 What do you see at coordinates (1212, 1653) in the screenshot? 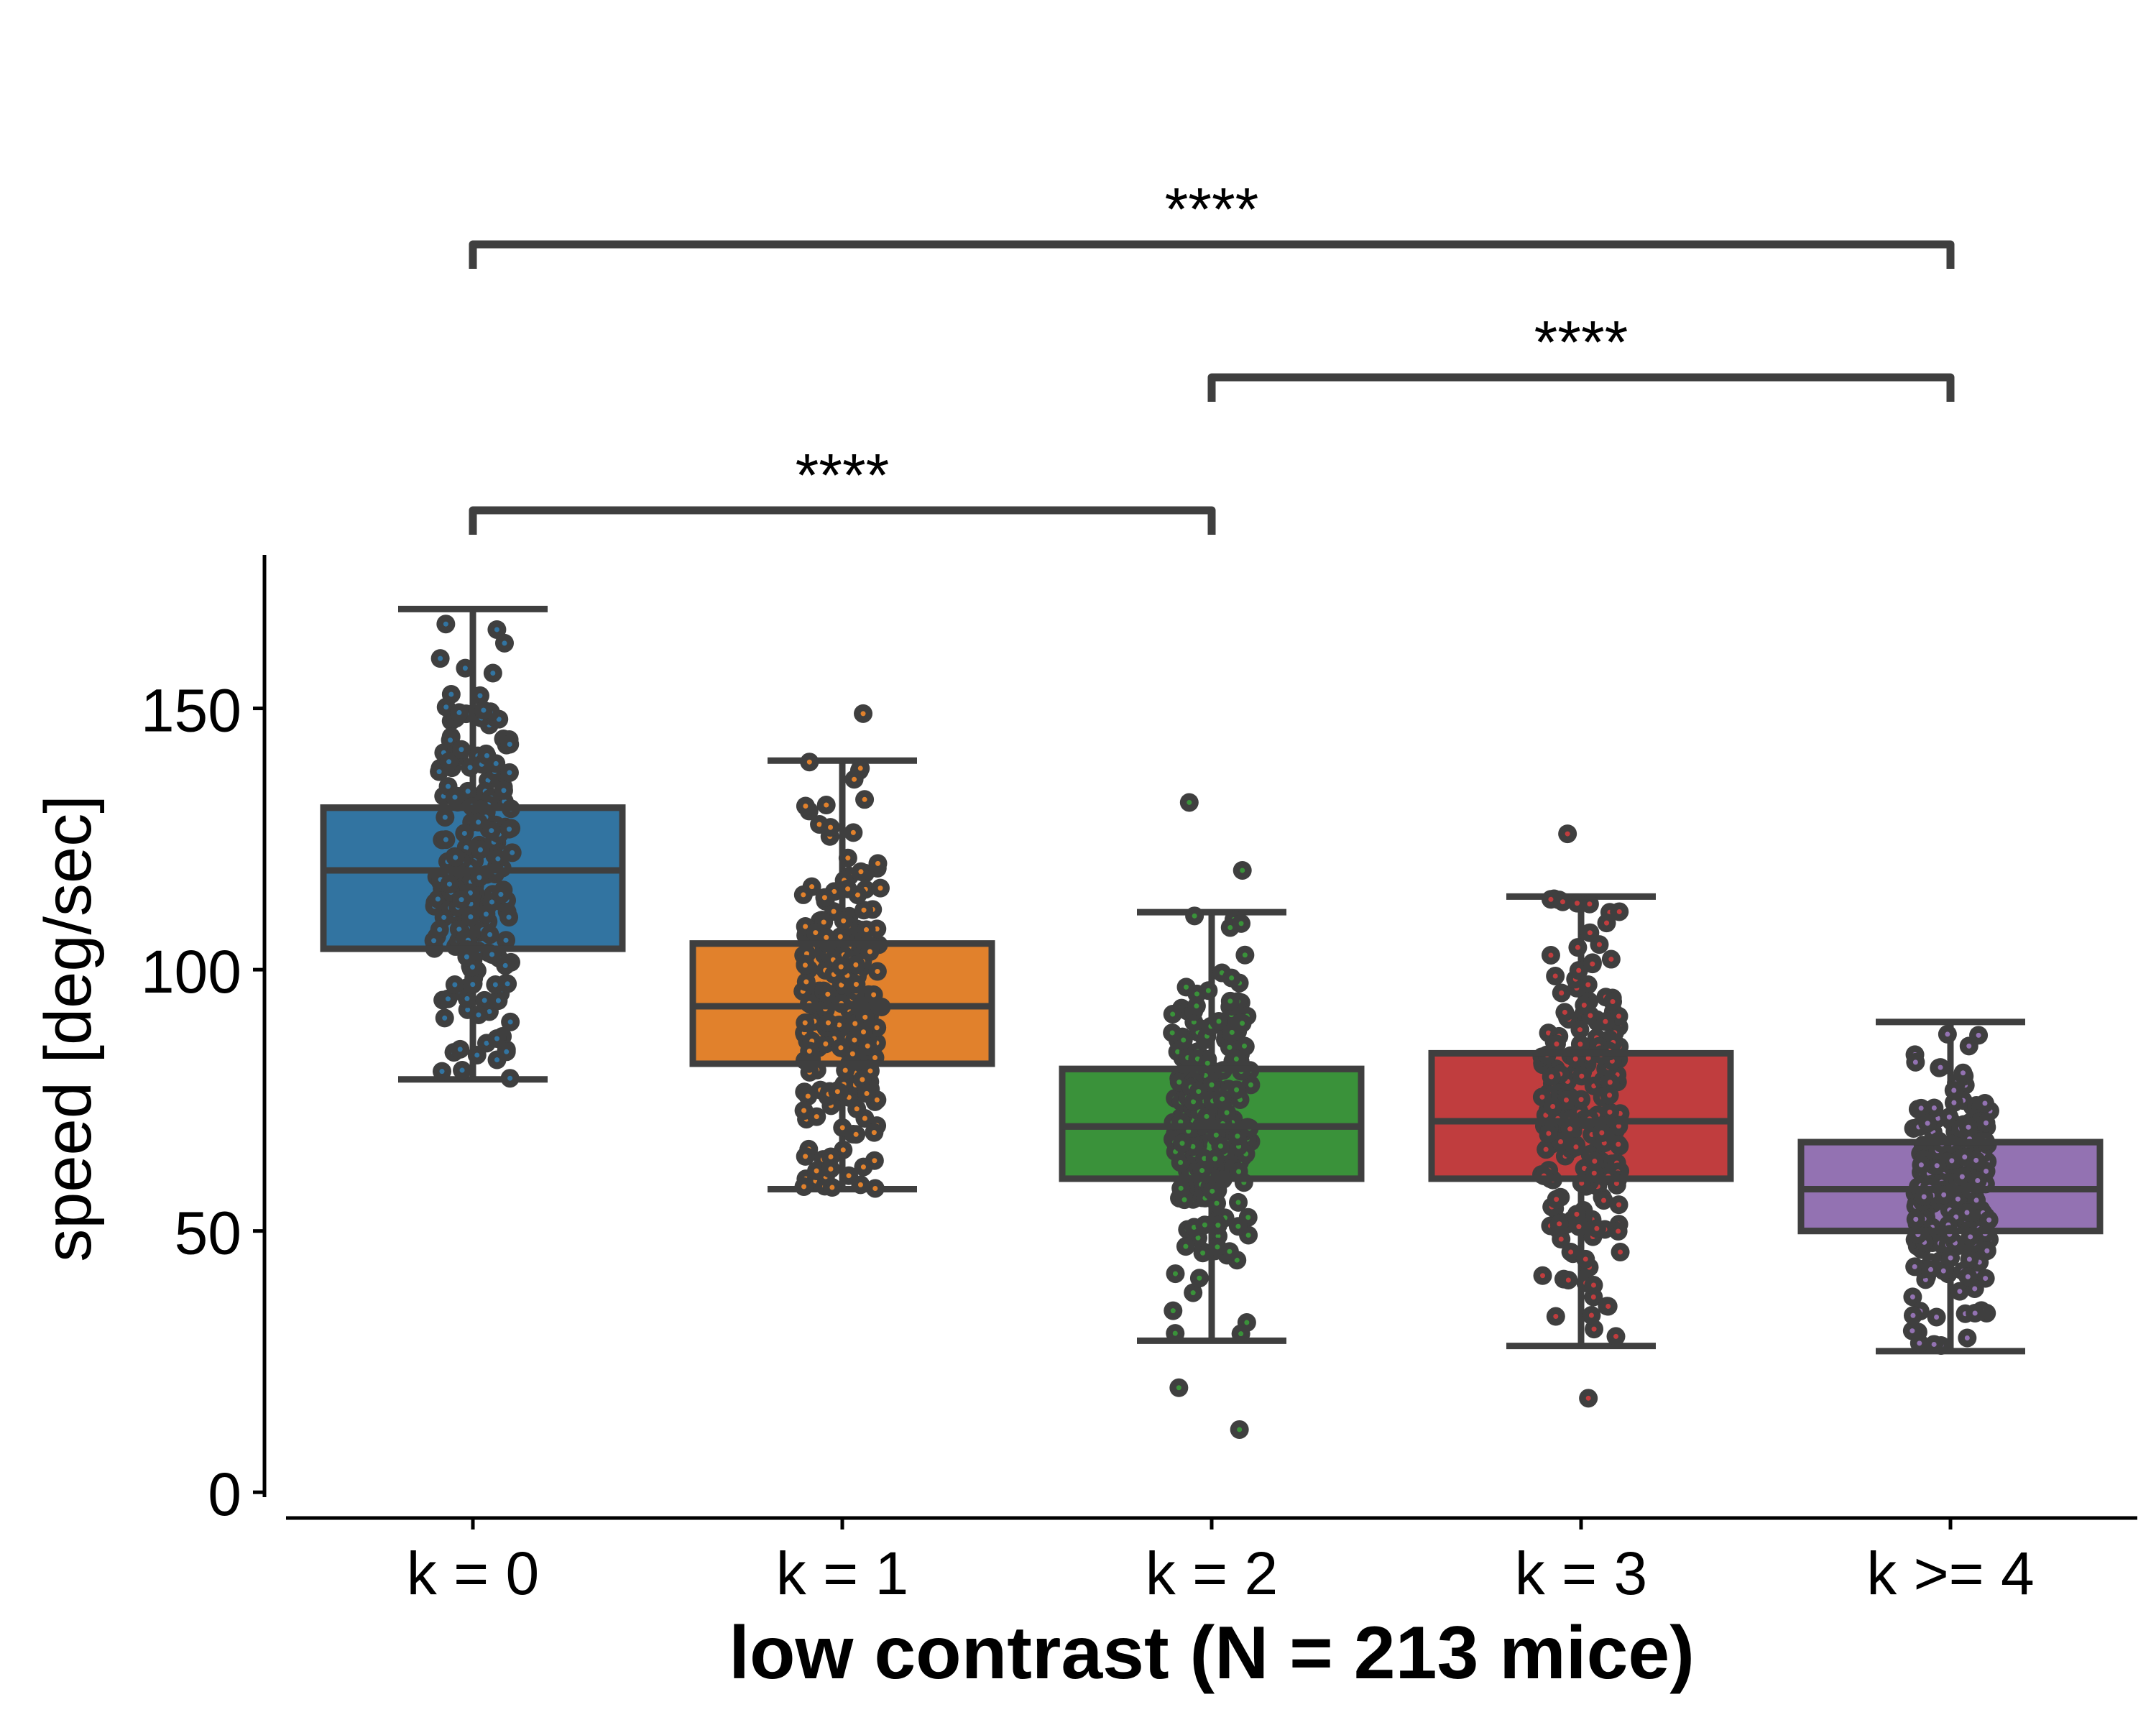
I see `x-axis-label: low contrast (N = 213 mice)` at bounding box center [1212, 1653].